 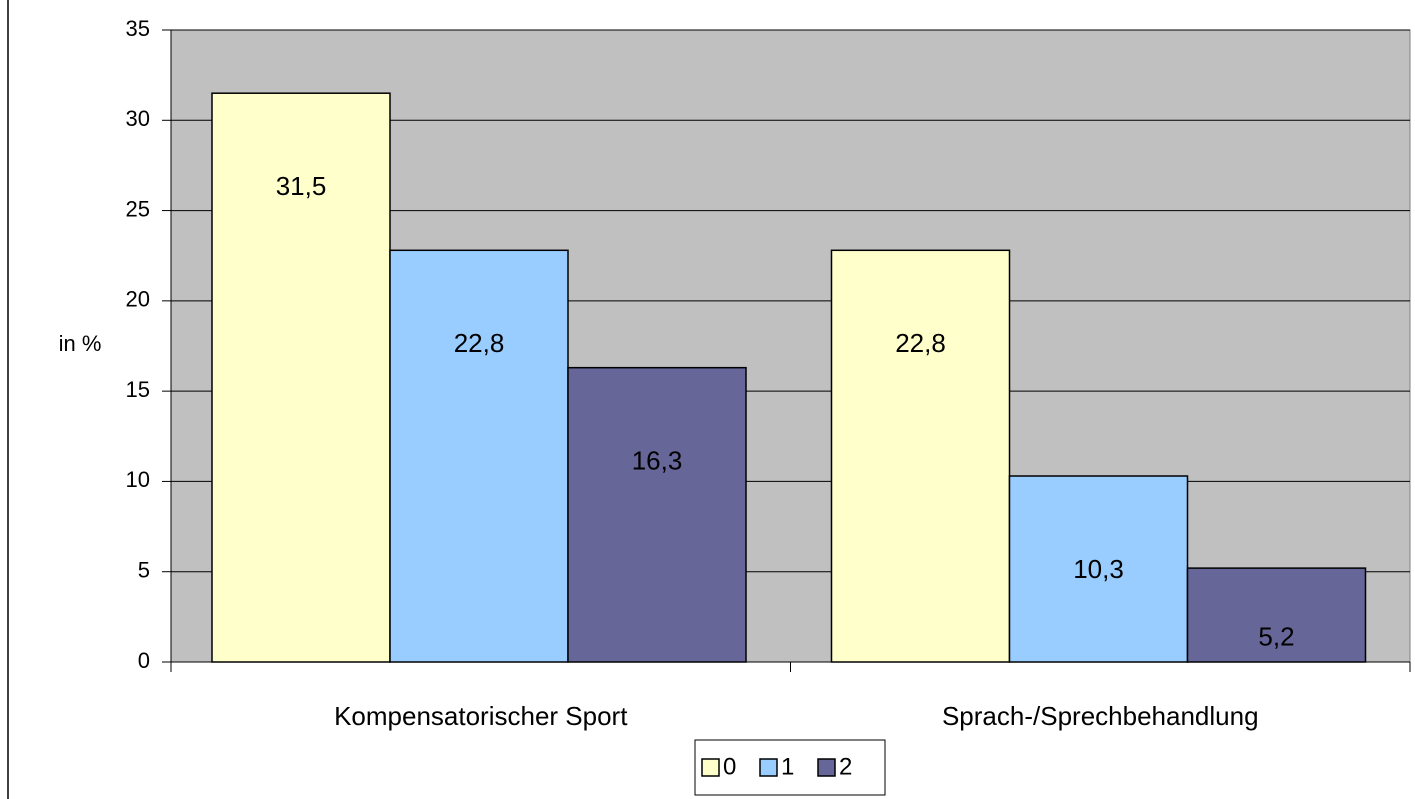 What do you see at coordinates (138, 118) in the screenshot?
I see `y-tick-label: 30` at bounding box center [138, 118].